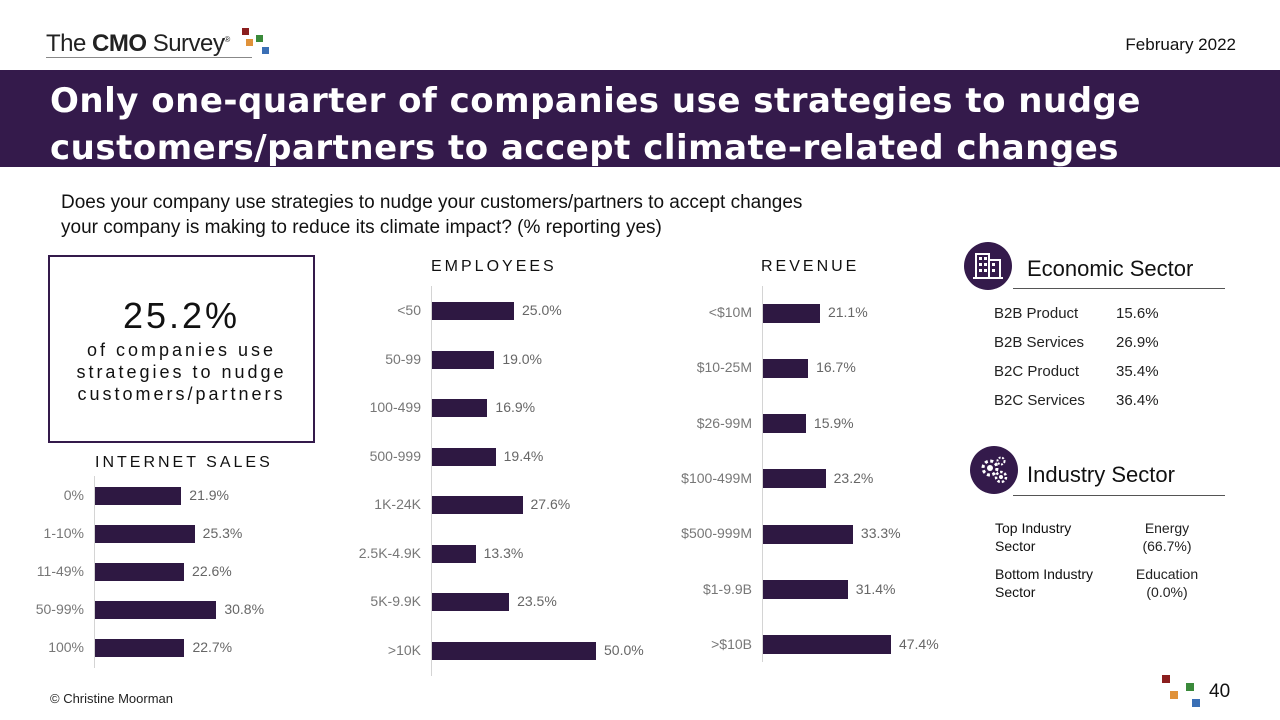 Image resolution: width=1280 pixels, height=720 pixels. I want to click on internet-sales-chart-title: INTERNET SALES, so click(184, 462).